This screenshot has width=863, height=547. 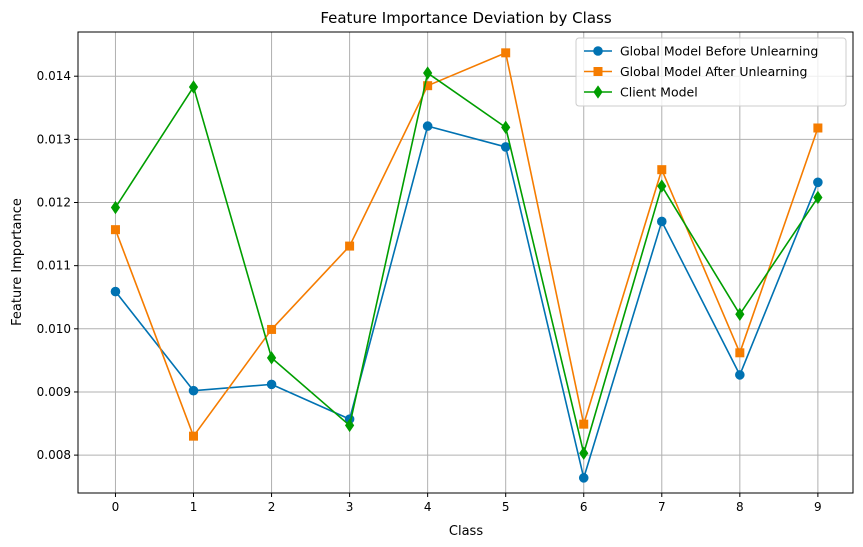 I want to click on x-tick-label: 4, so click(x=428, y=507).